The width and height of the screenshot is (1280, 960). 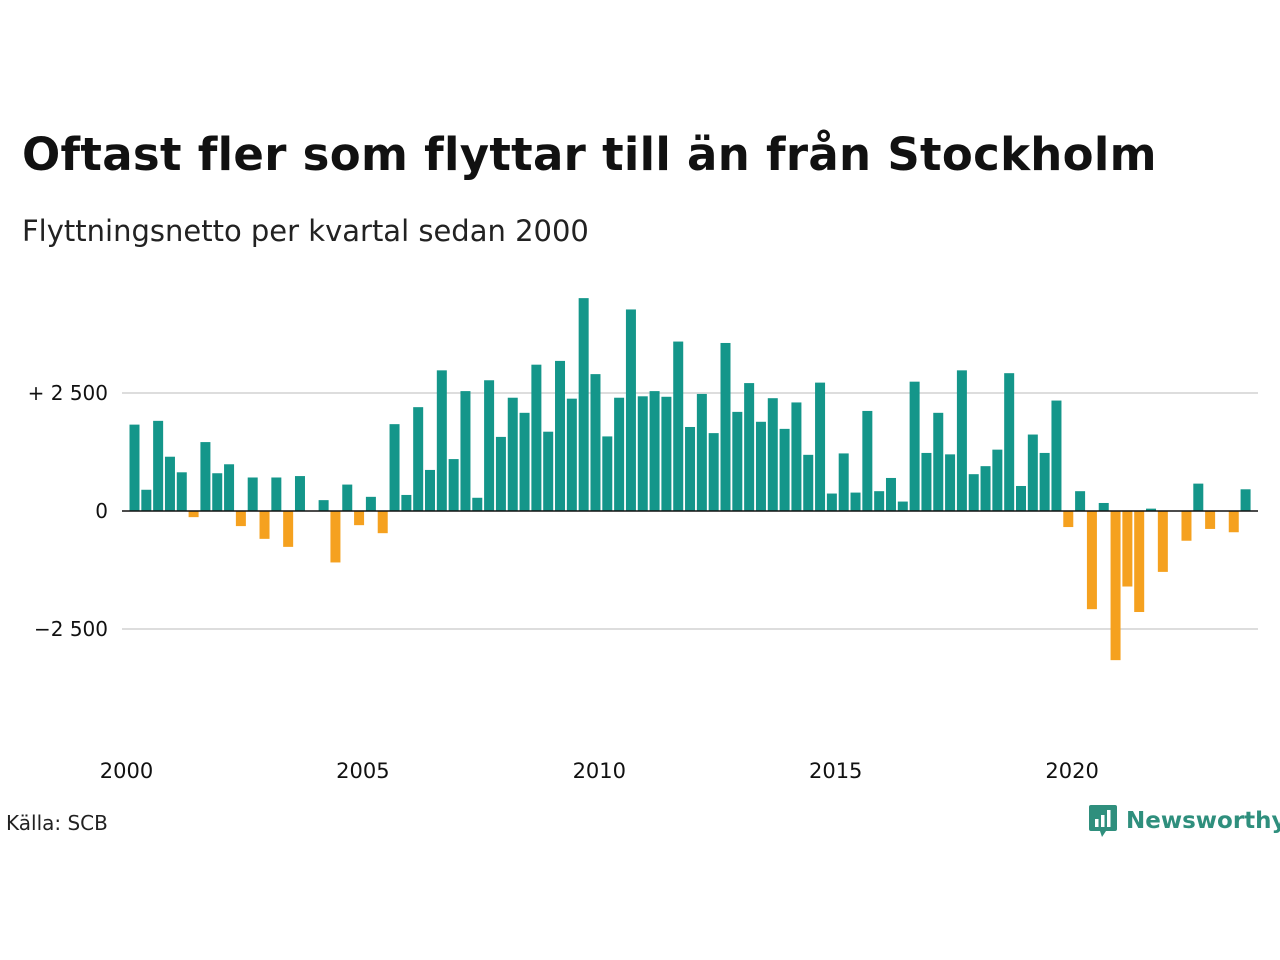 What do you see at coordinates (1103, 821) in the screenshot?
I see `newsworthy-logo-icon` at bounding box center [1103, 821].